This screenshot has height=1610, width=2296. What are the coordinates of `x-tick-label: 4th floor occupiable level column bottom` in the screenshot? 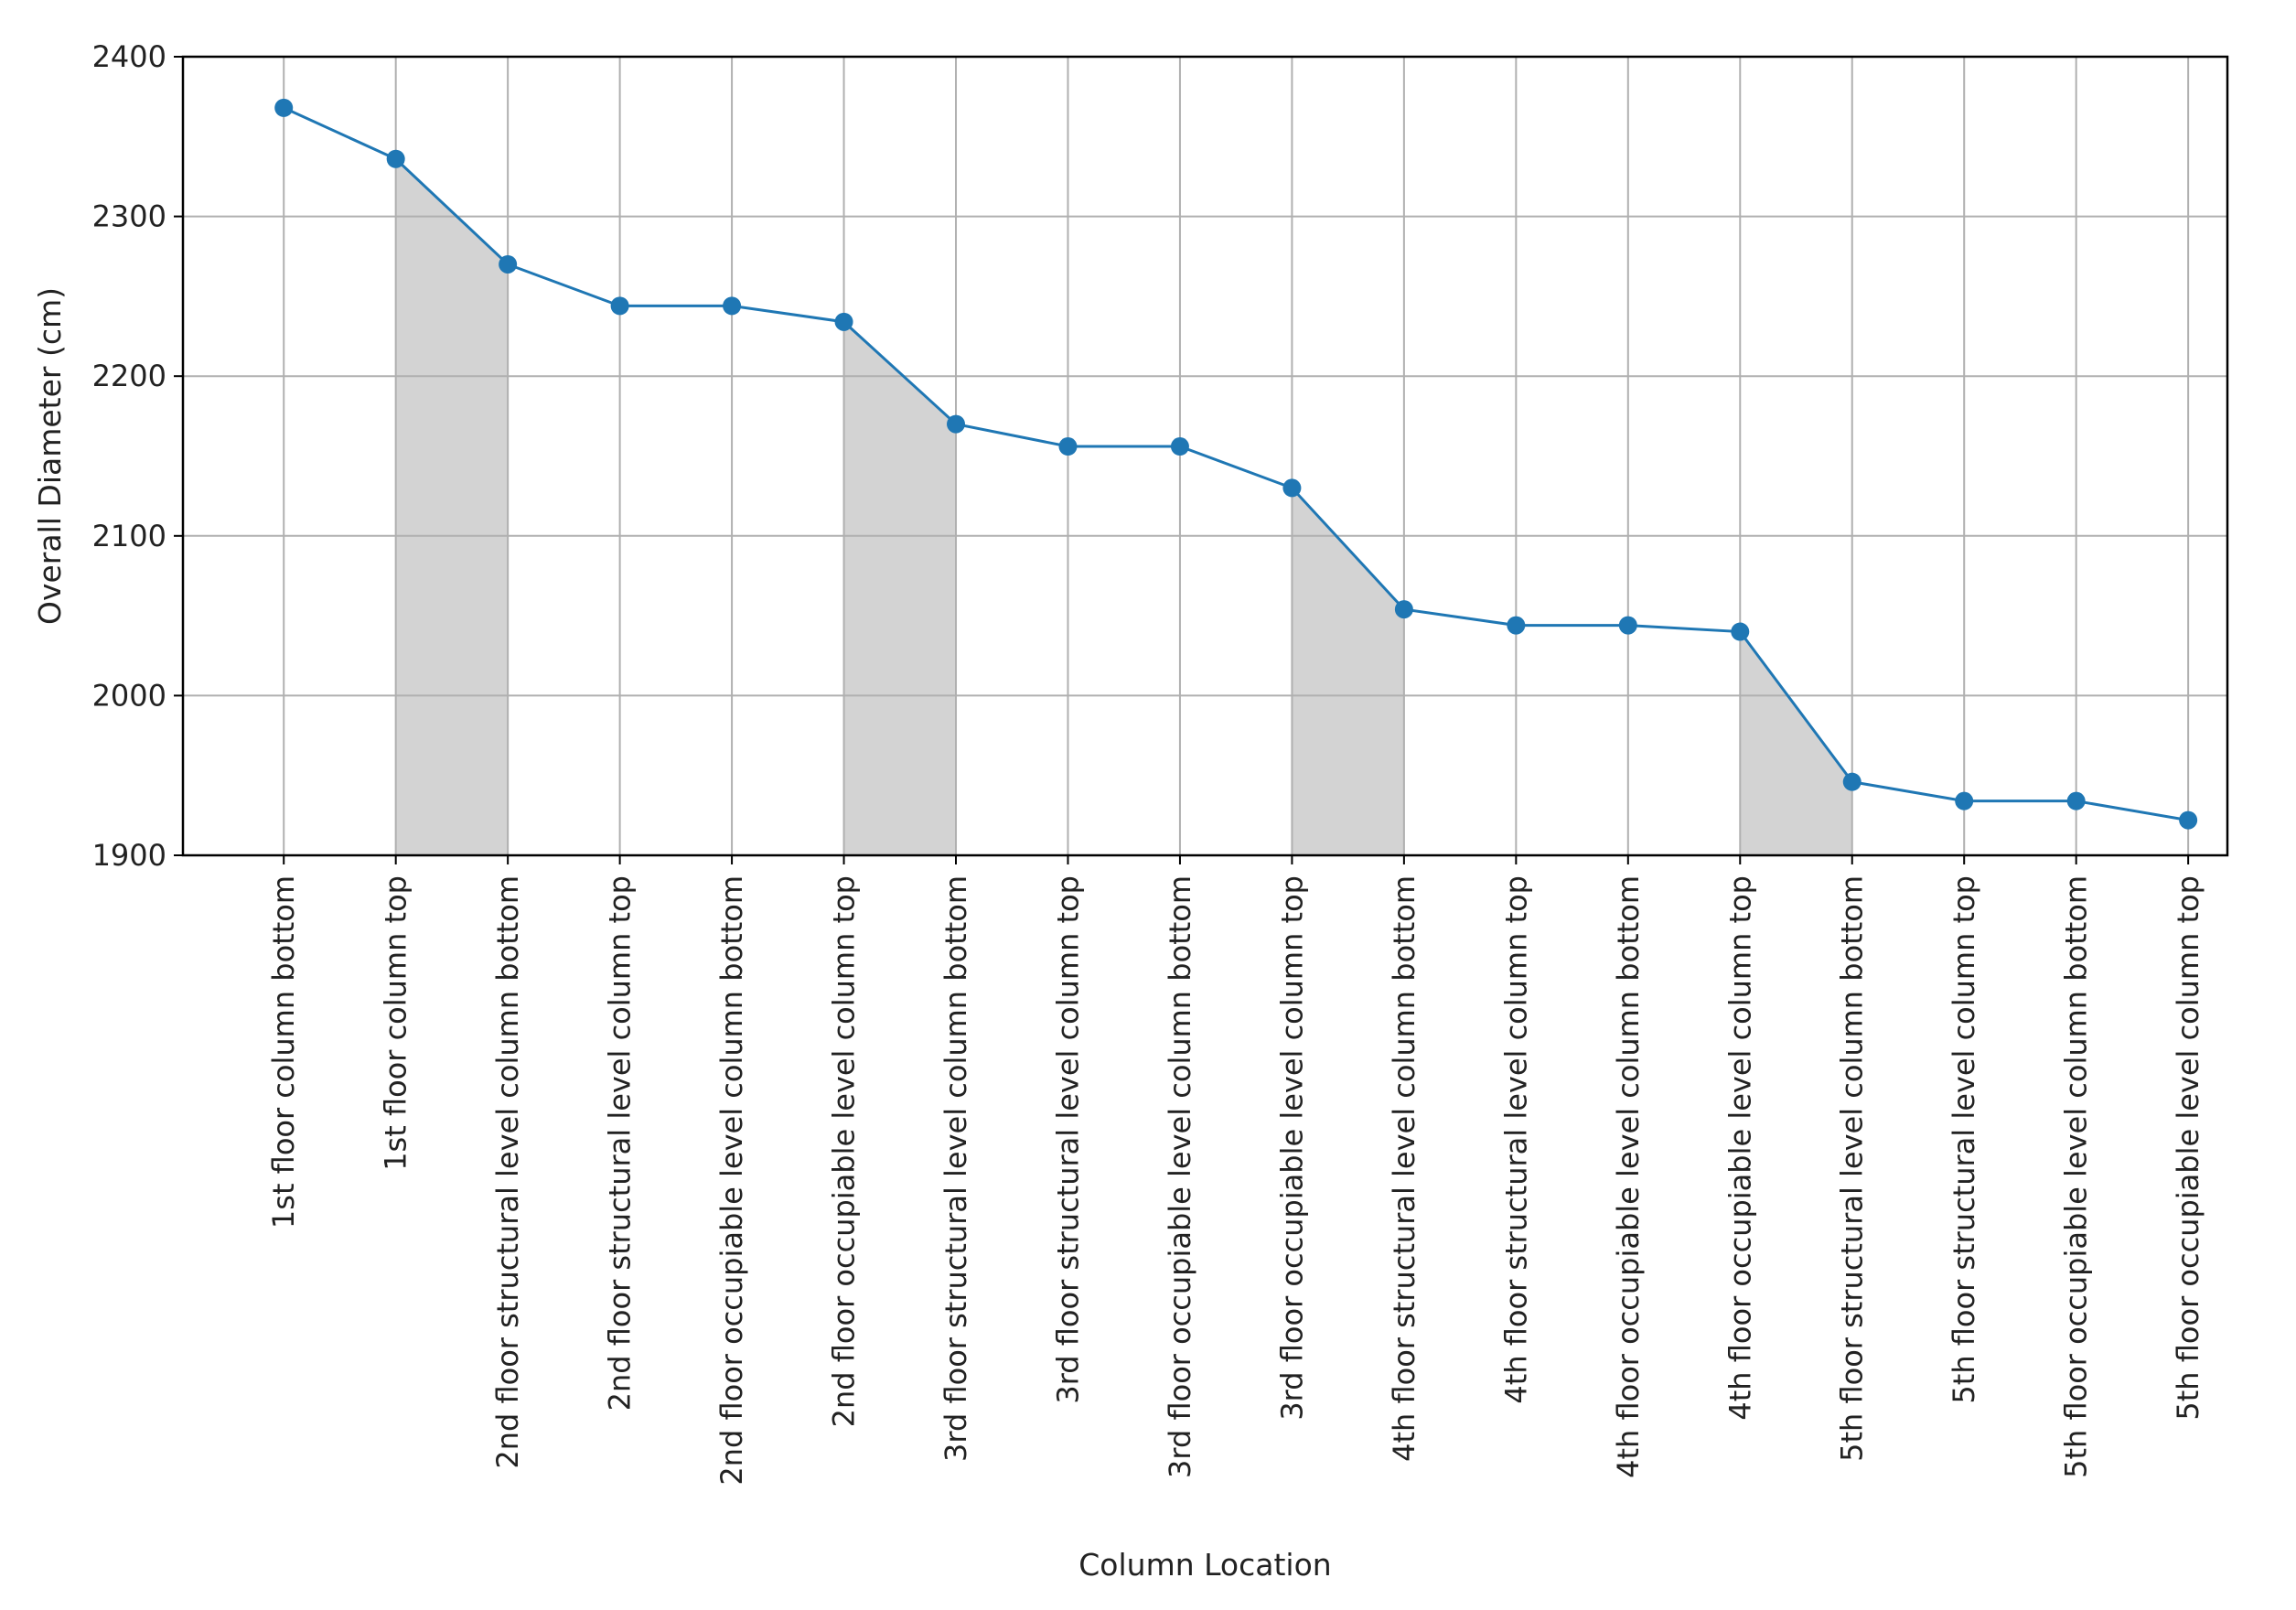 It's located at (1628, 1177).